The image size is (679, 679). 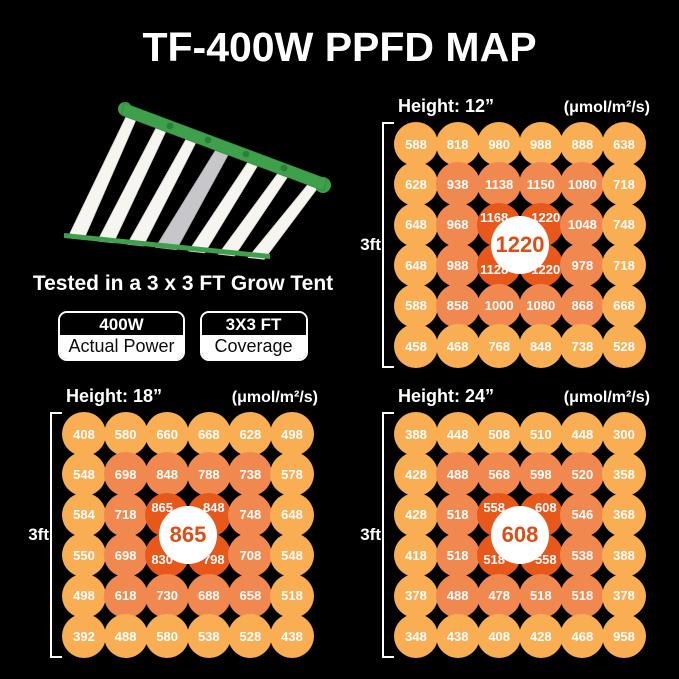 What do you see at coordinates (624, 474) in the screenshot?
I see `ppfd-cell: 358` at bounding box center [624, 474].